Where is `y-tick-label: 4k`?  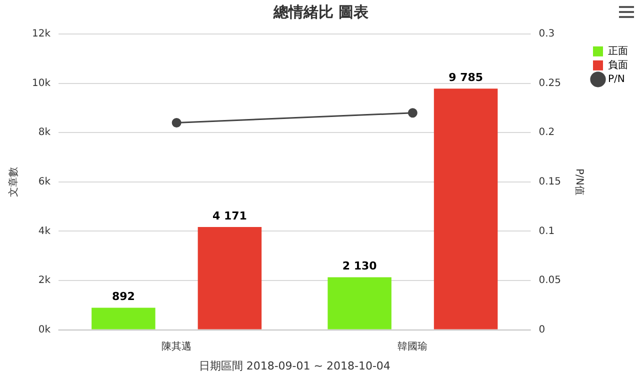
y-tick-label: 4k is located at coordinates (44, 231).